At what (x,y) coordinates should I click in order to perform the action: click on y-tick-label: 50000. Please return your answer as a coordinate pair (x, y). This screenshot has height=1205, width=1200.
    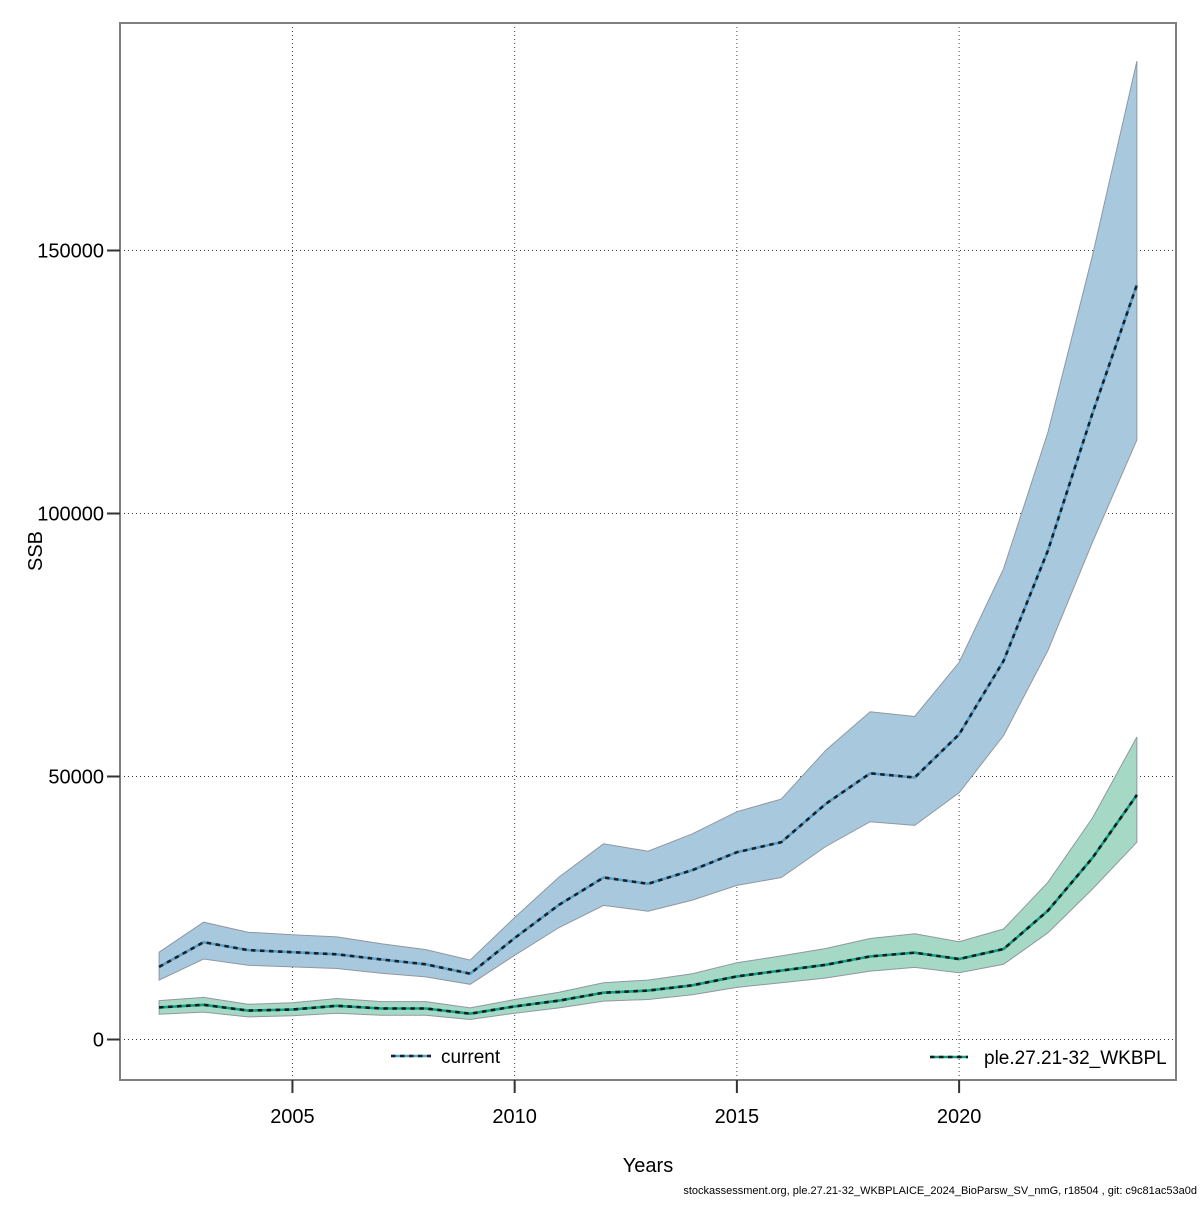
    Looking at the image, I should click on (76, 777).